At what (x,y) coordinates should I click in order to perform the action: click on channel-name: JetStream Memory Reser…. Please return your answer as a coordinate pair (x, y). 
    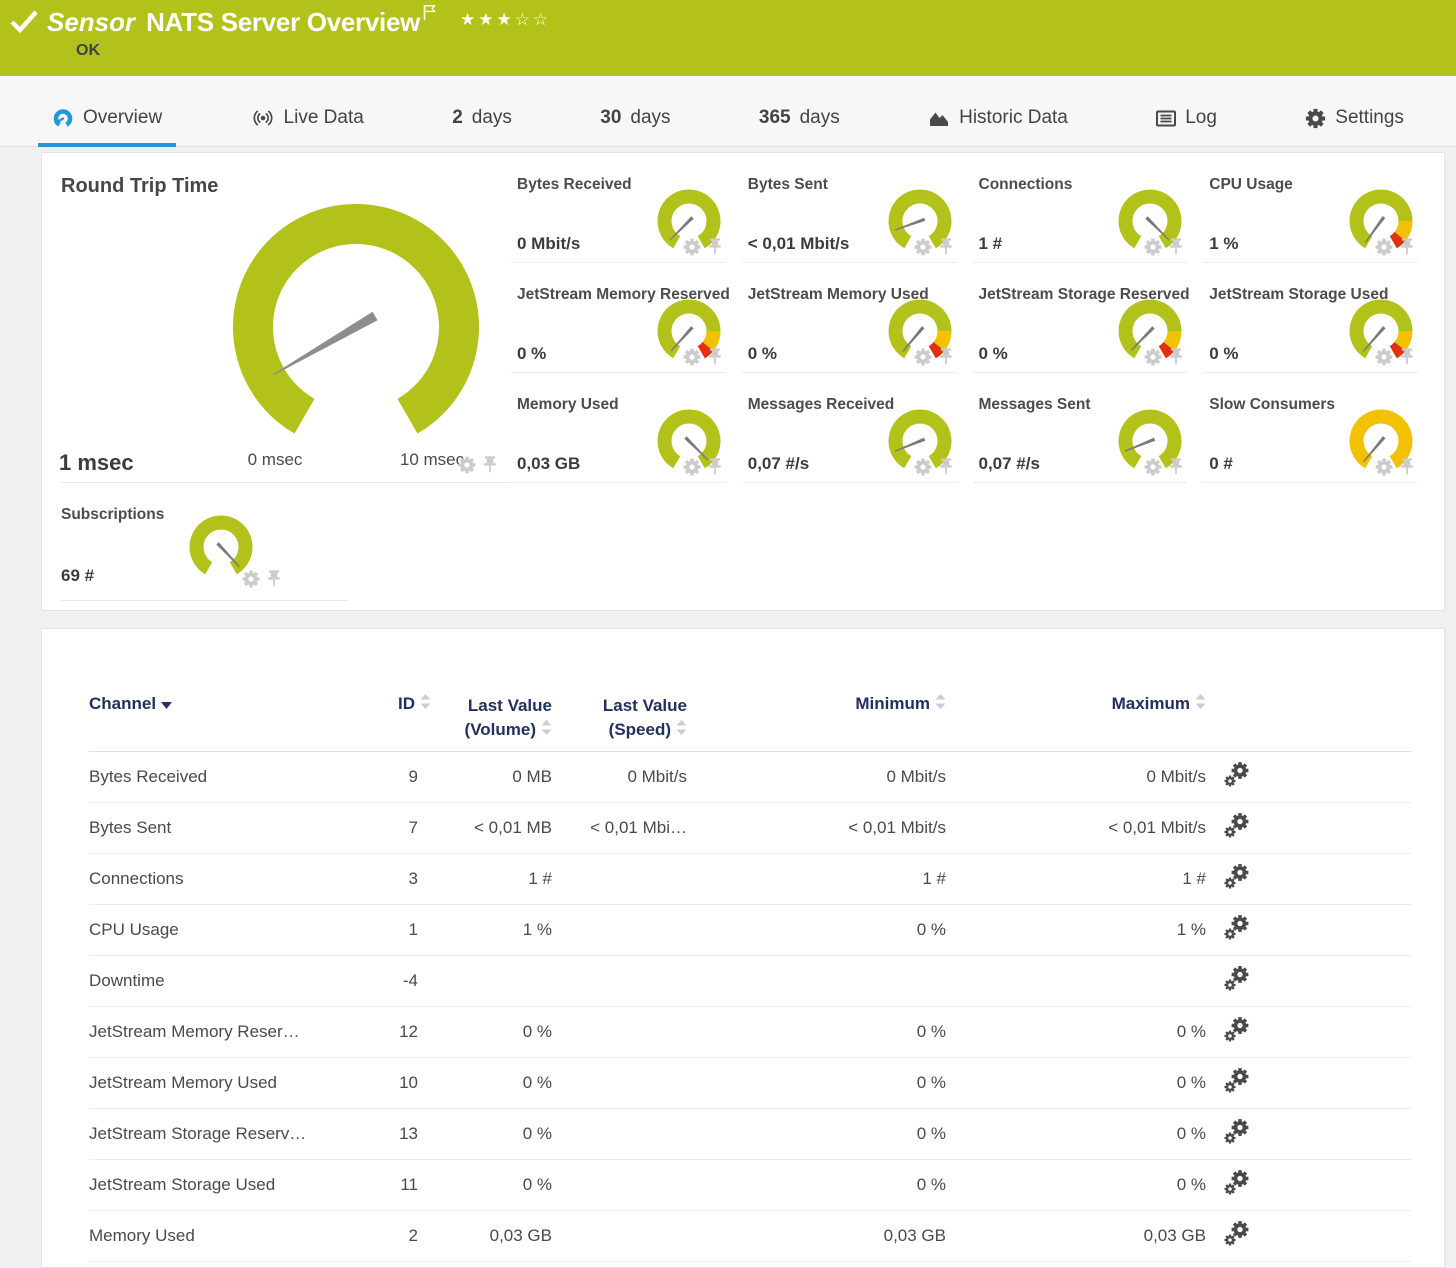
    Looking at the image, I should click on (234, 1032).